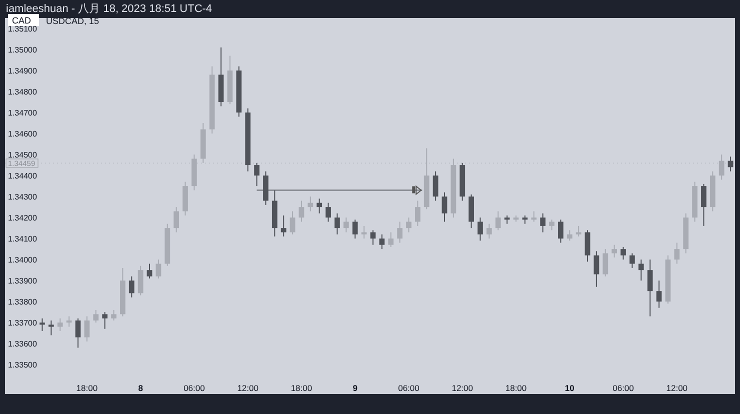 The width and height of the screenshot is (740, 414). I want to click on y-tick-label: 1.33900, so click(23, 281).